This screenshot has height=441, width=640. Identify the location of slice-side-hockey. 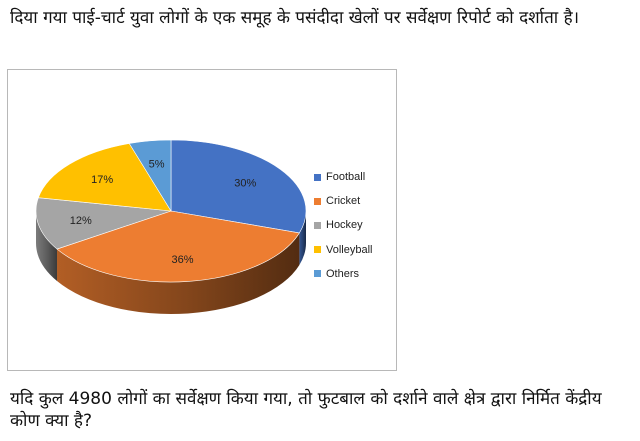
(47, 246).